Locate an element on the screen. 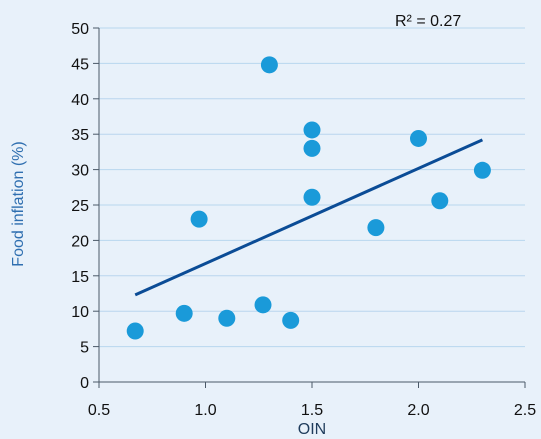  y-tick-label: 50 is located at coordinates (80, 29).